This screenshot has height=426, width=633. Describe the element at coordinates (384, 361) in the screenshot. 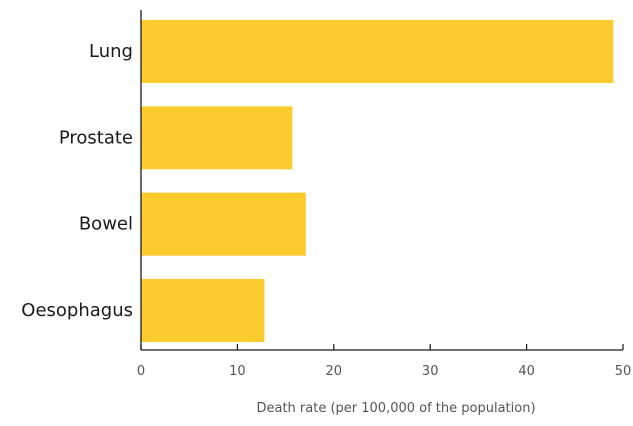

I see `x-axis-ticks: 0 10 20 30 40 50` at that location.